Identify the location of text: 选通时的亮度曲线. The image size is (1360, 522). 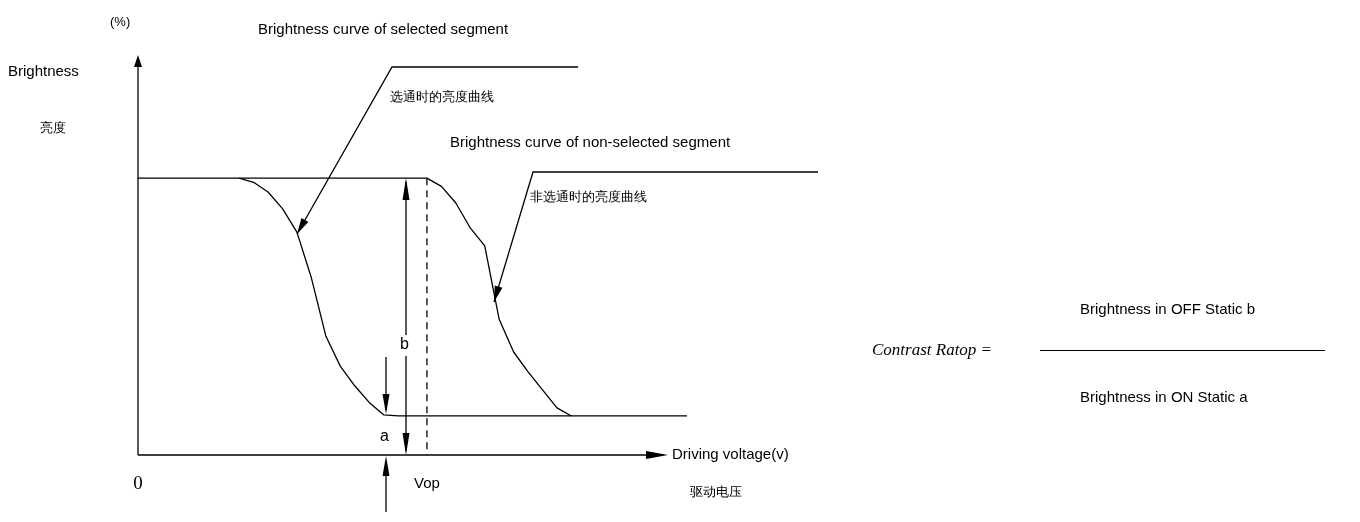
(442, 96).